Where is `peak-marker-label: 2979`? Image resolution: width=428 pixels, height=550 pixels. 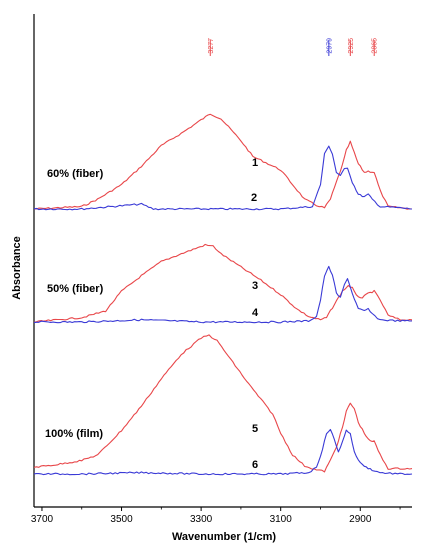
peak-marker-label: 2979 is located at coordinates (329, 46).